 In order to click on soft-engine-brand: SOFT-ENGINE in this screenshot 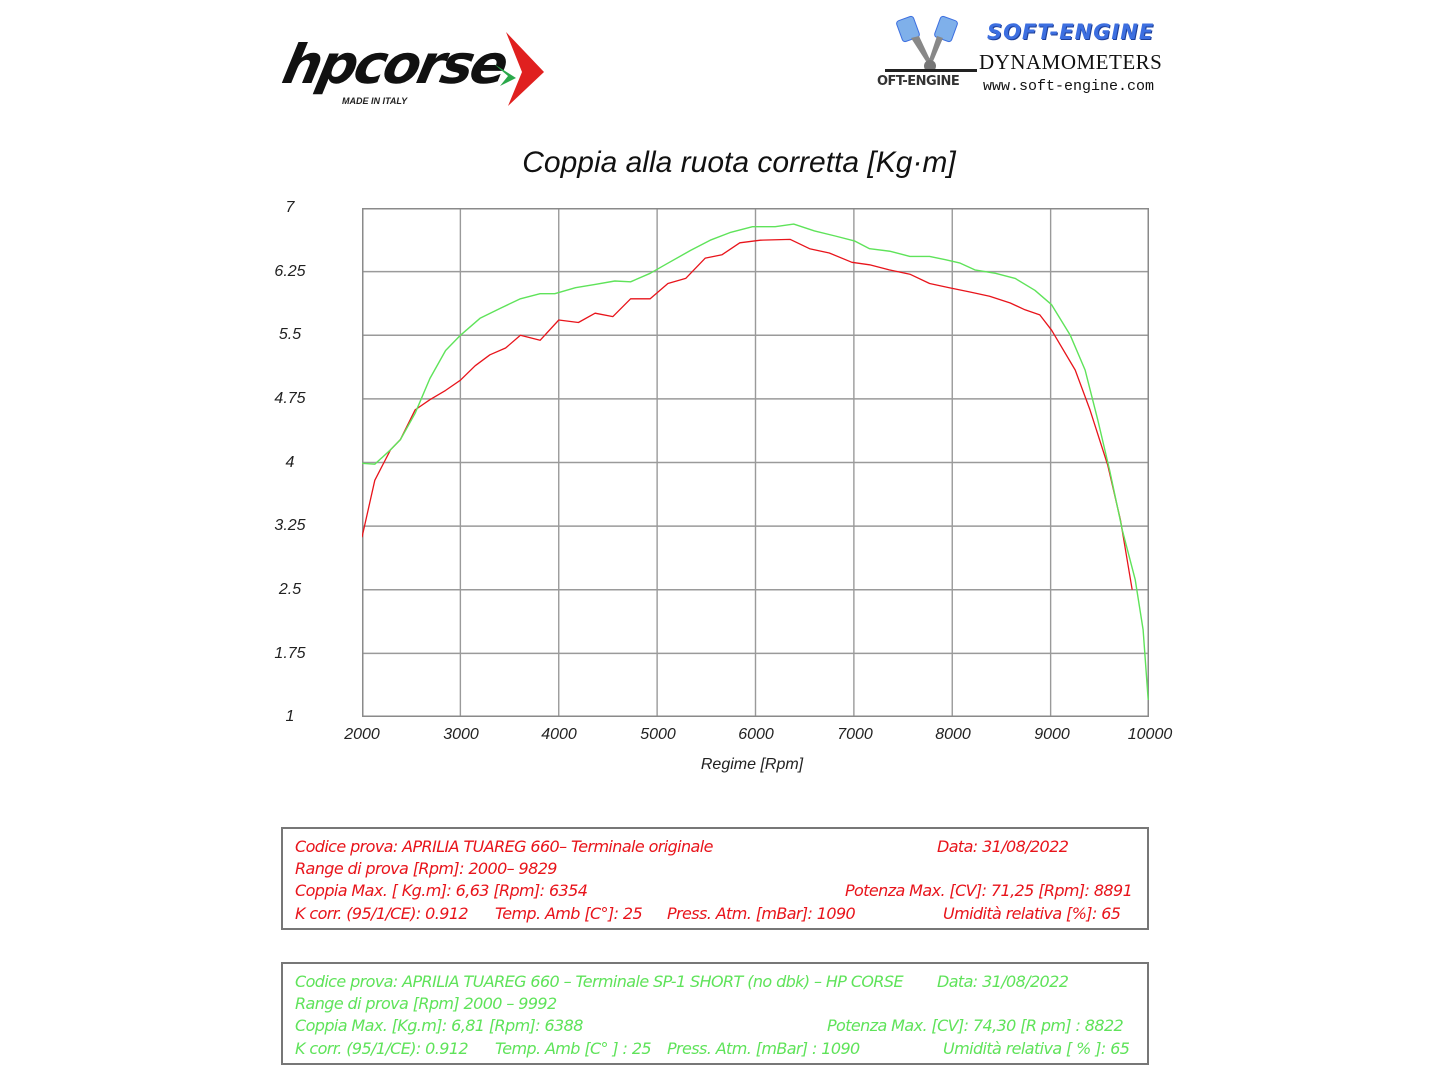, I will do `click(1071, 32)`.